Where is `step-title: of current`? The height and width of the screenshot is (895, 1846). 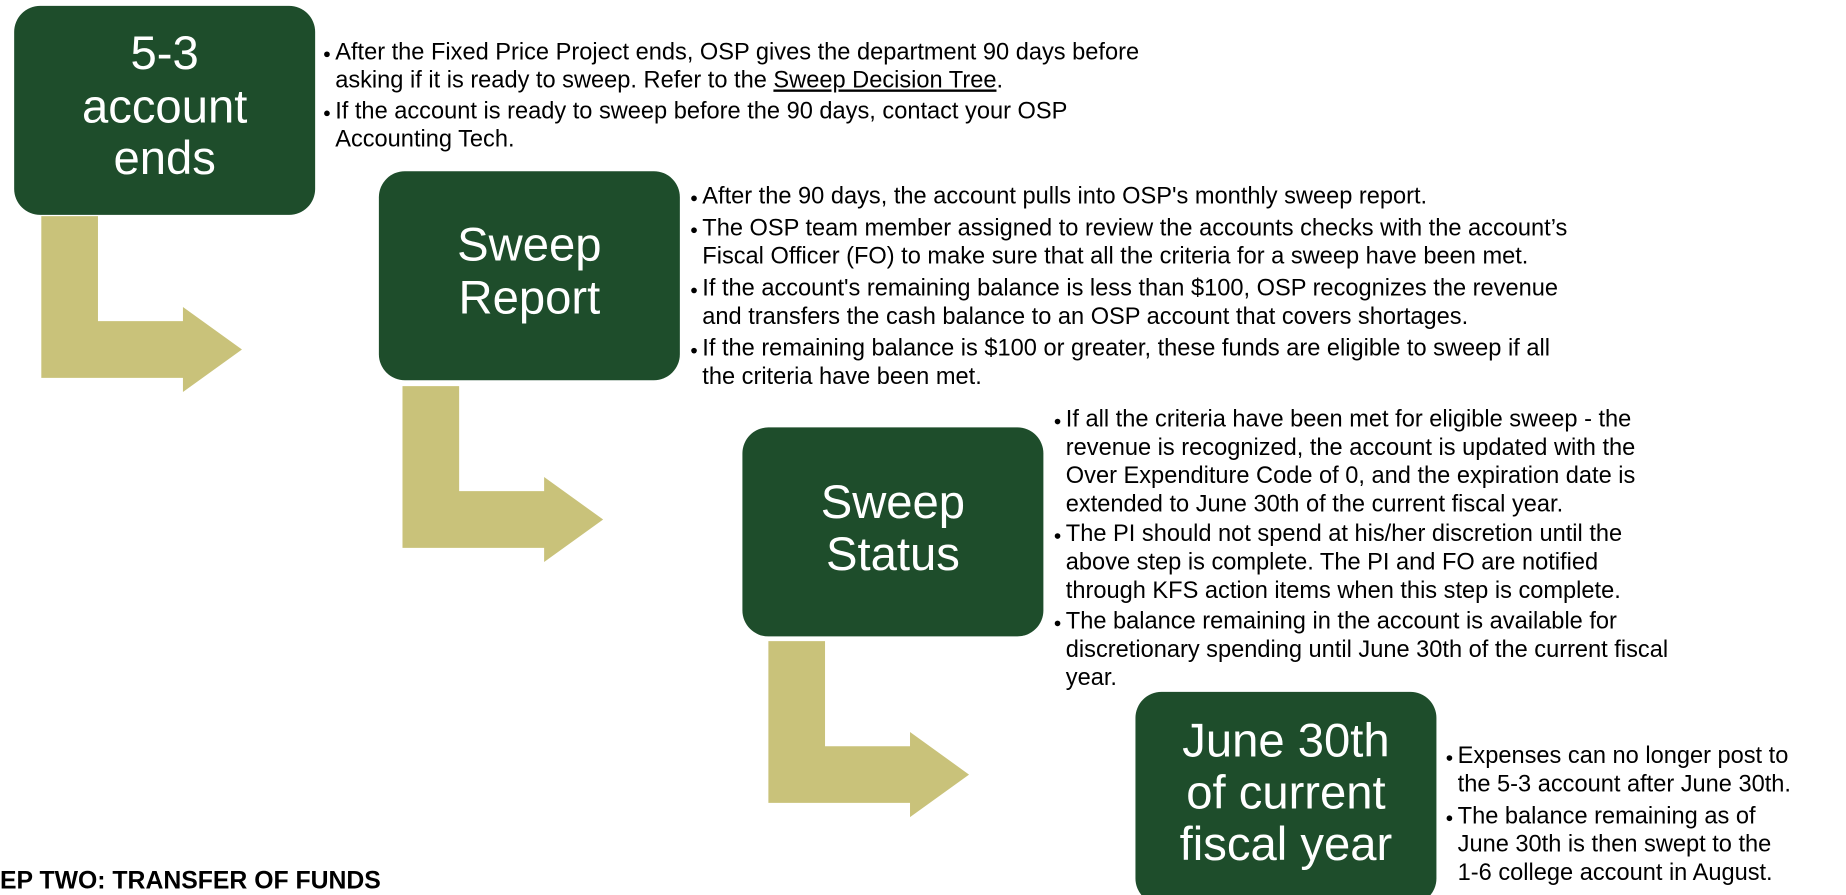
step-title: of current is located at coordinates (1285, 792).